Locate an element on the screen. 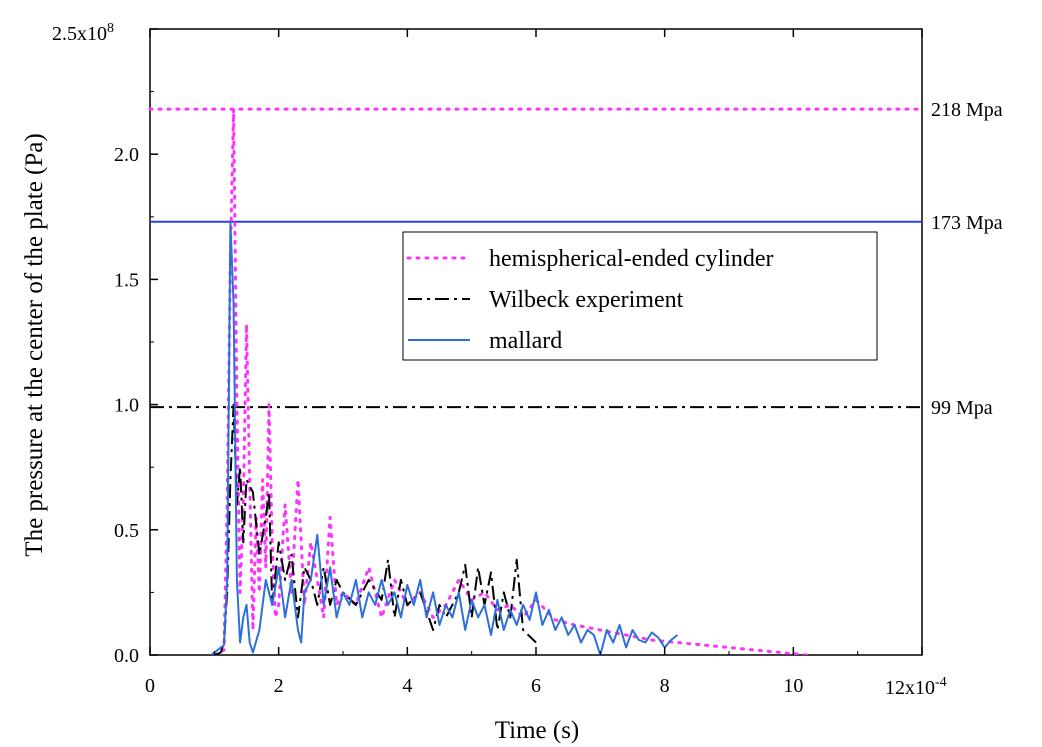 Image resolution: width=1042 pixels, height=747 pixels. series-line is located at coordinates (375, 529).